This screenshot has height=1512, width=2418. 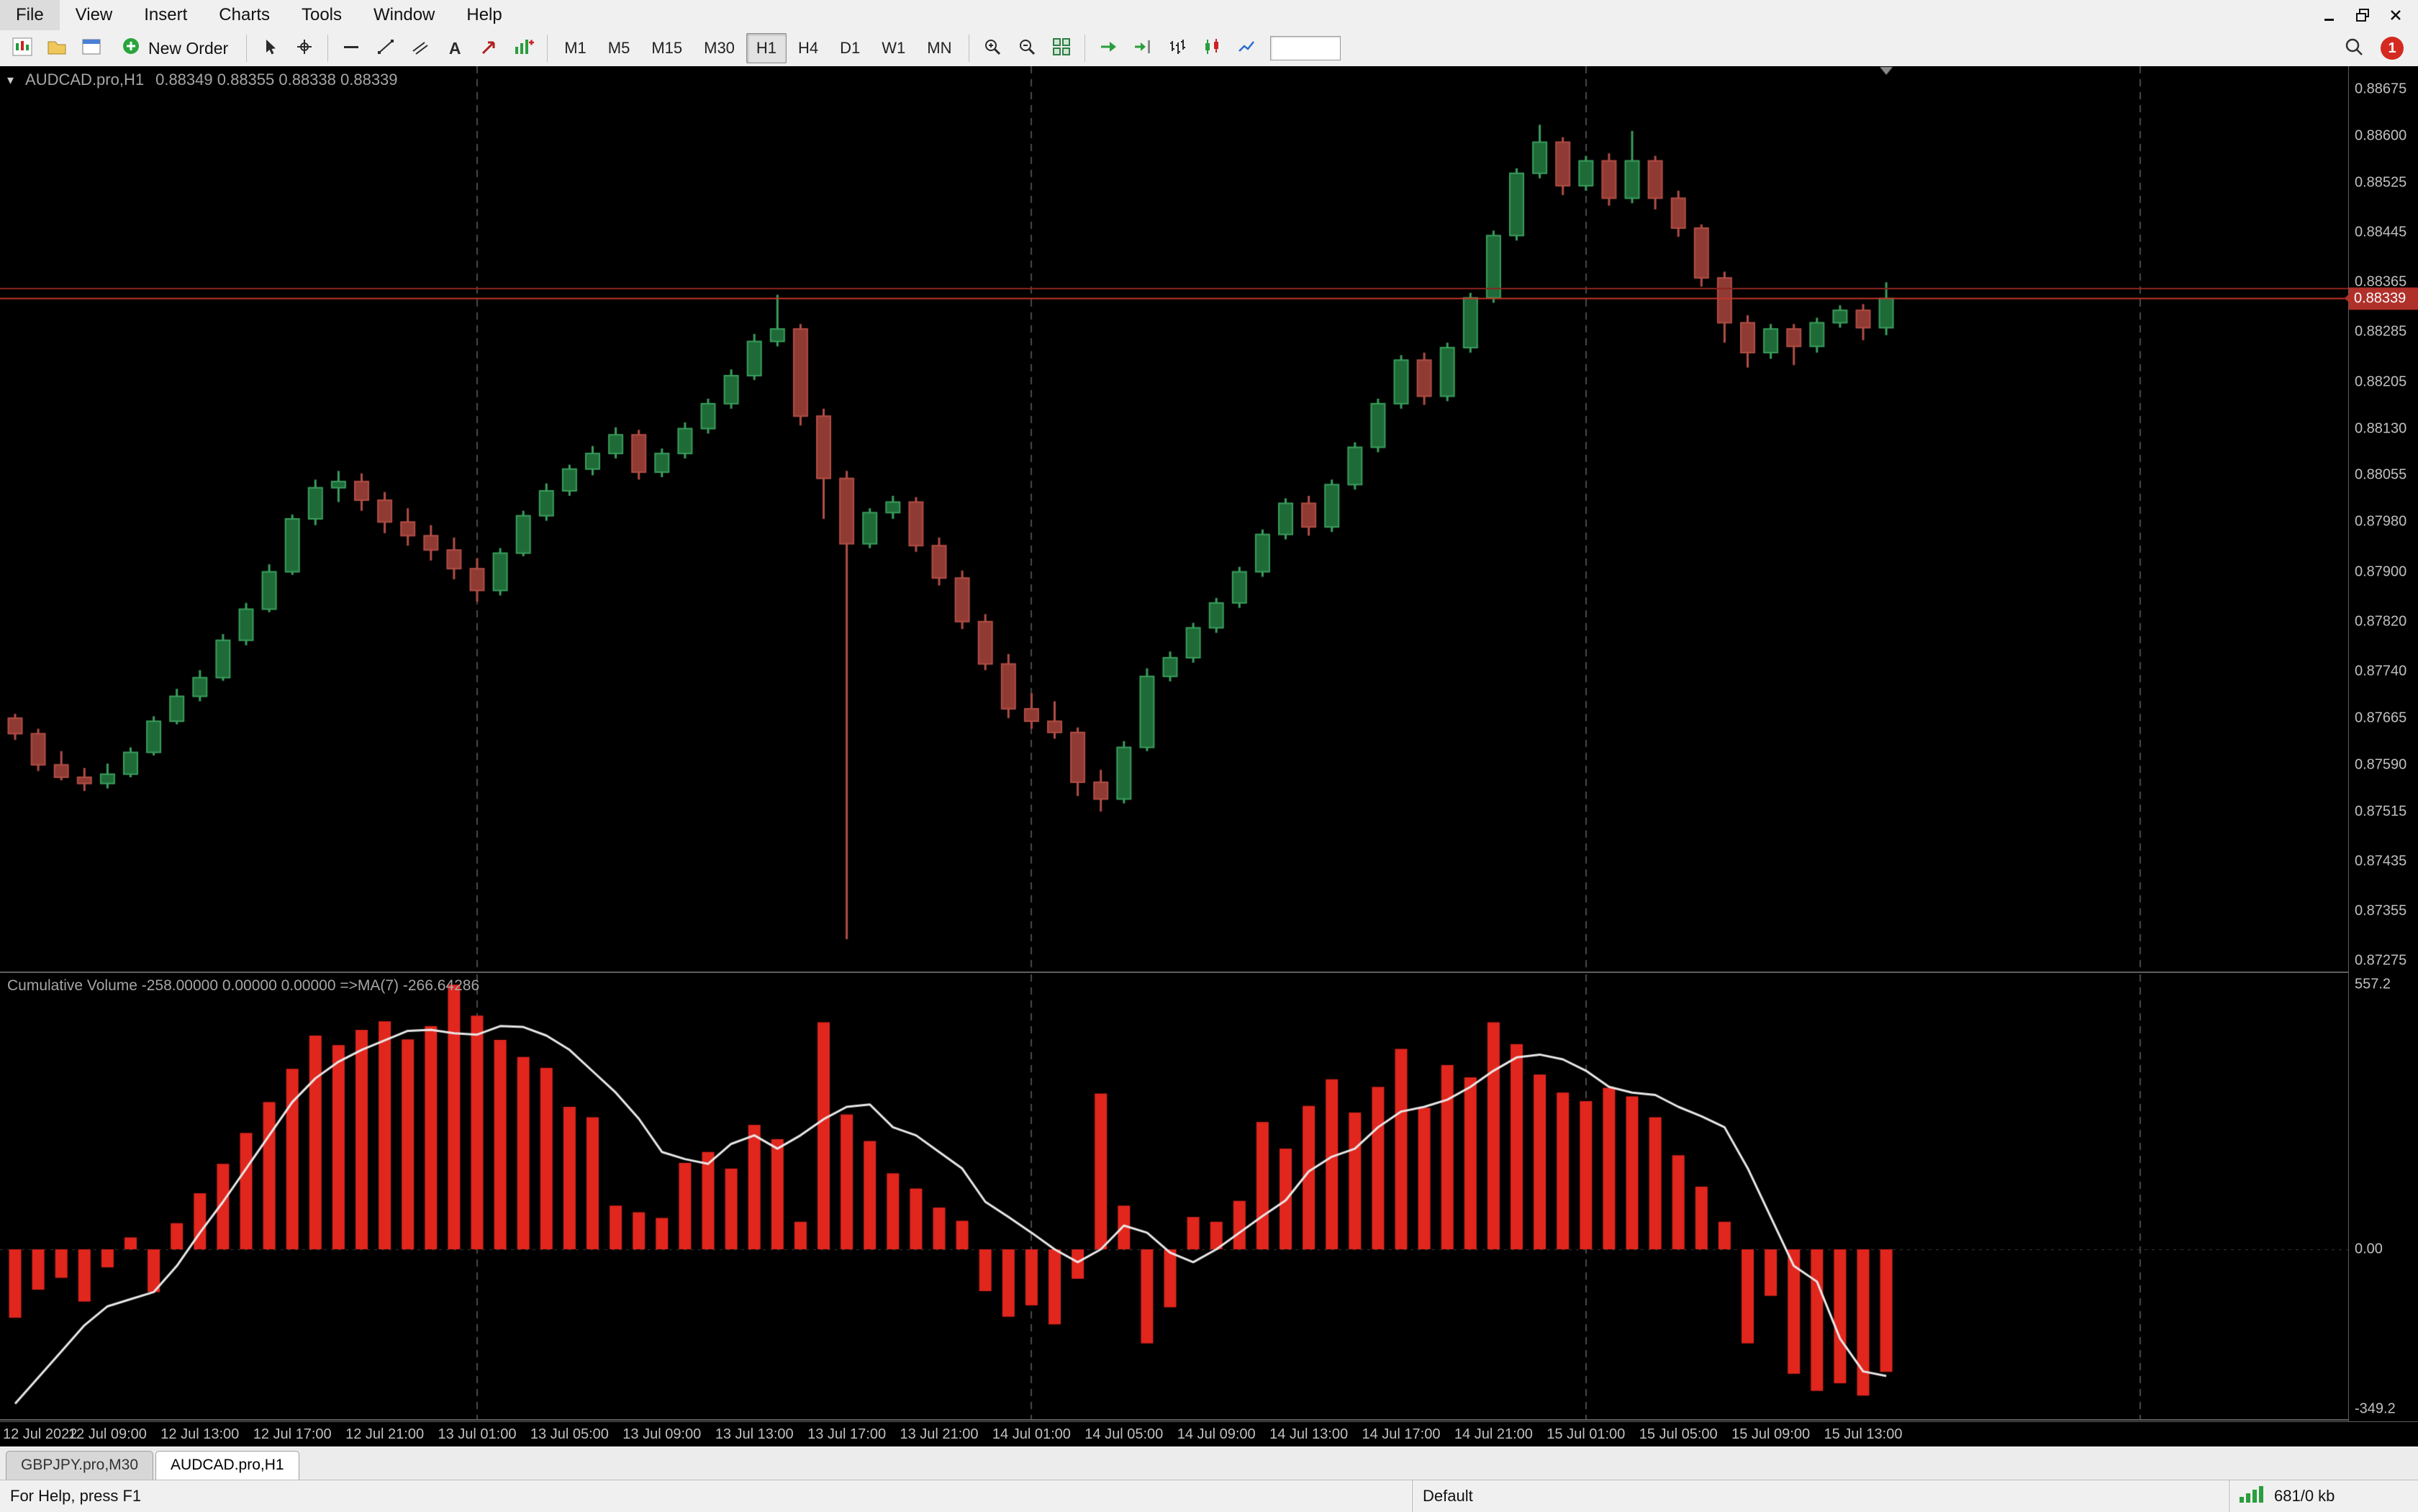 What do you see at coordinates (808, 48) in the screenshot?
I see `timeframe-h4-button: H4` at bounding box center [808, 48].